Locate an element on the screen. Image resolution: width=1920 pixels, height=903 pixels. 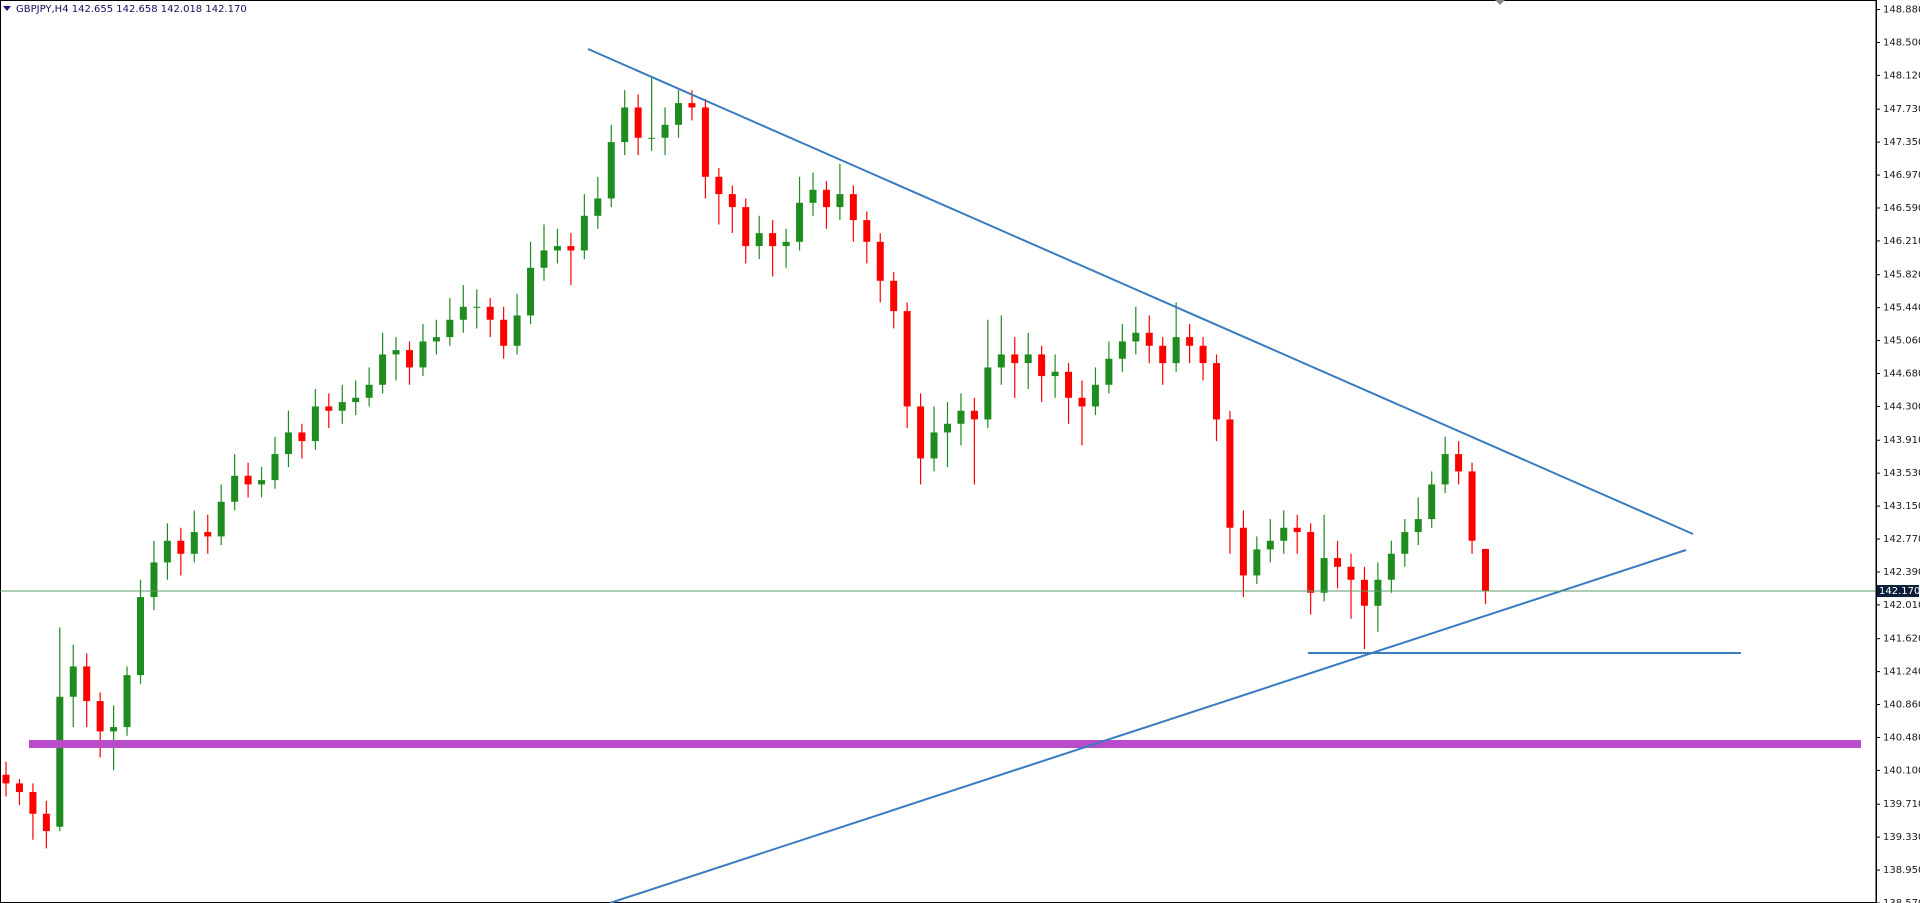
y-tick-label: 148.120 is located at coordinates (1901, 75).